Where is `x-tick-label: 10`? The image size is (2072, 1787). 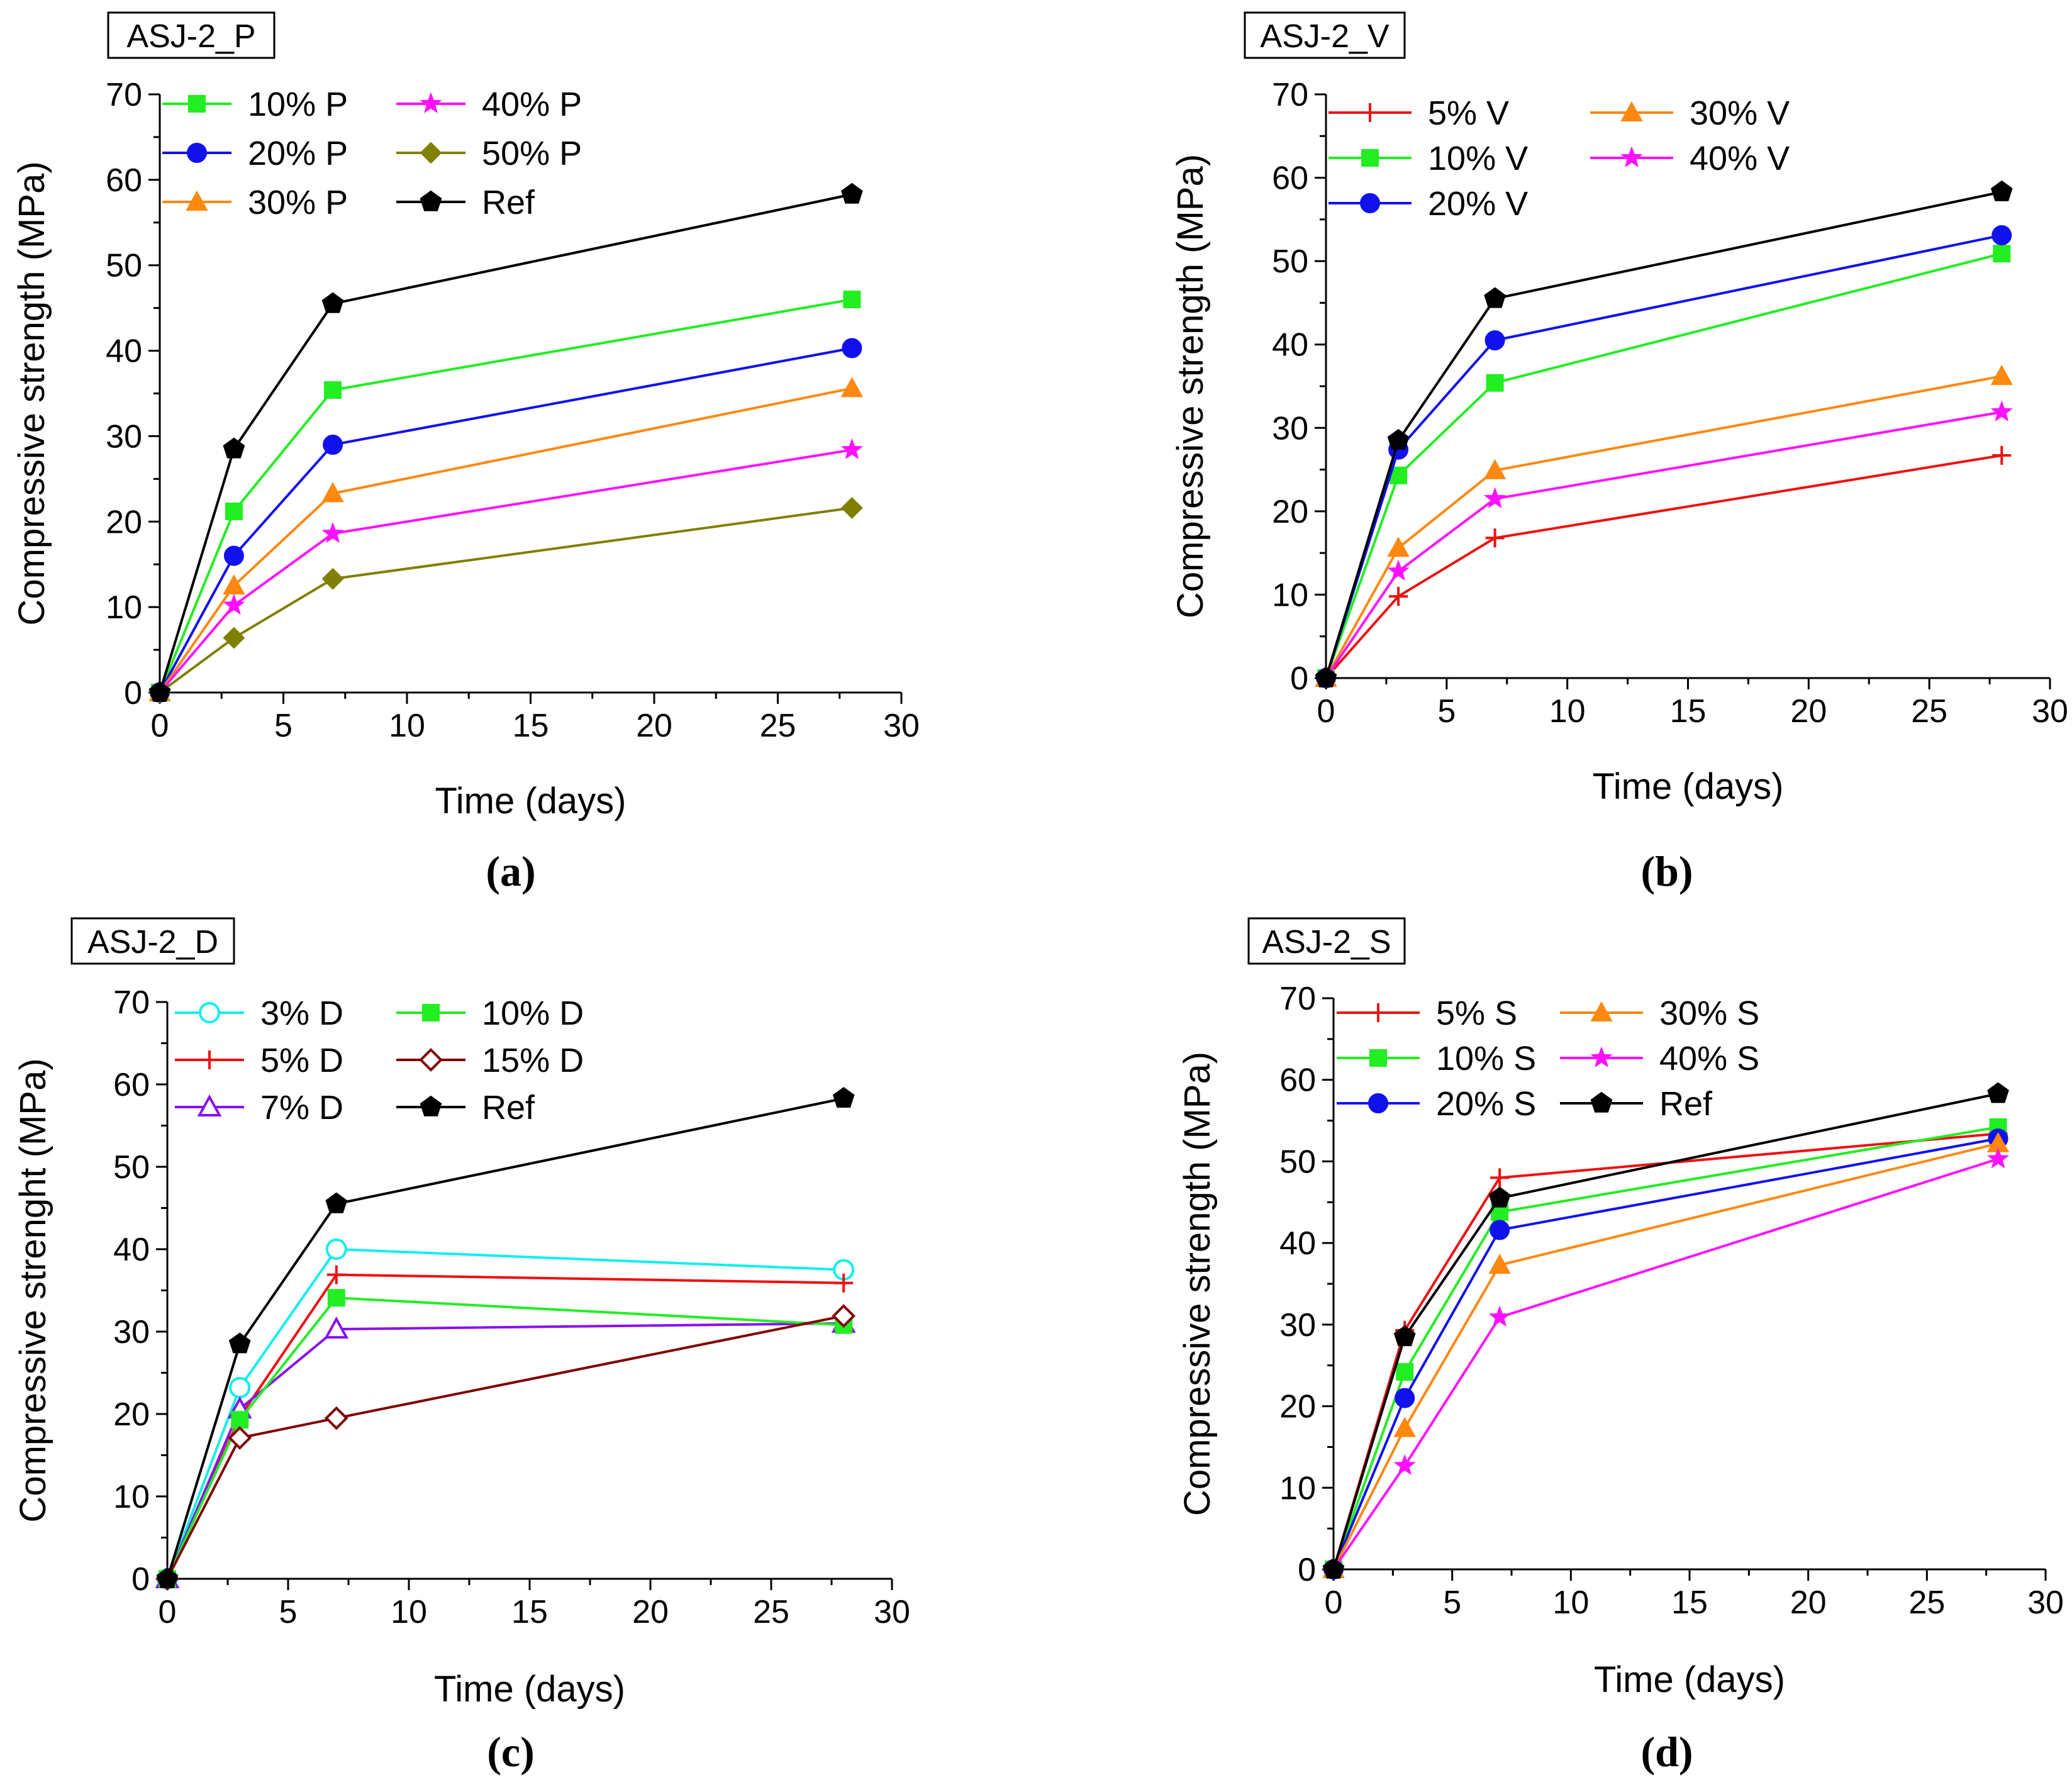
x-tick-label: 10 is located at coordinates (1567, 711).